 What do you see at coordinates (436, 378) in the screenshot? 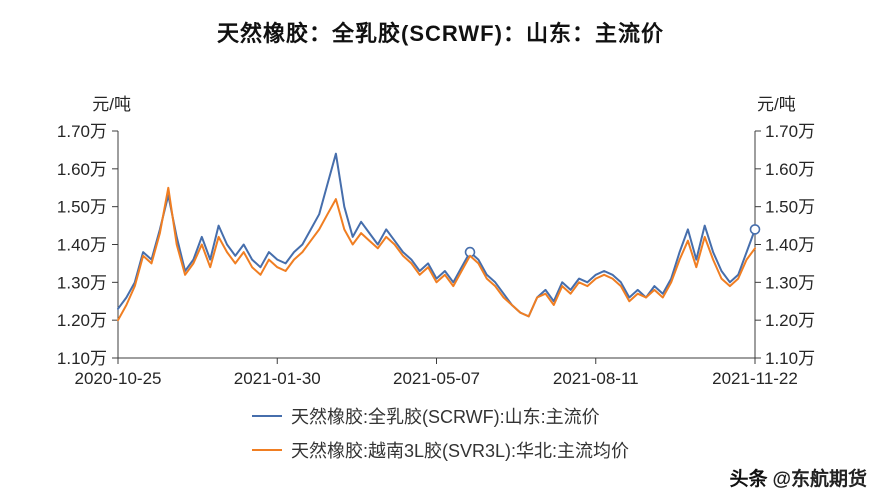
I see `x-tick-label: 2021-05-07` at bounding box center [436, 378].